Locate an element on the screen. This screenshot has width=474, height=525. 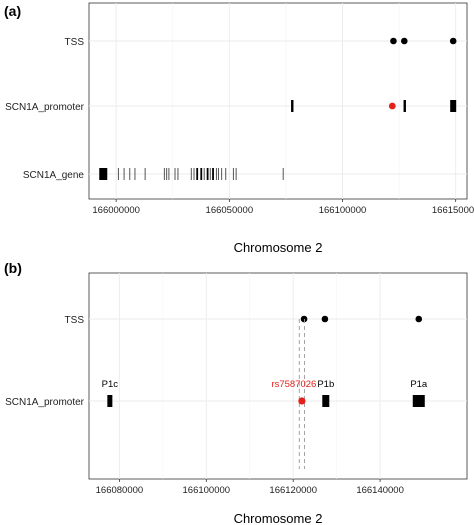
promoter-p1a-mark is located at coordinates (418, 401).